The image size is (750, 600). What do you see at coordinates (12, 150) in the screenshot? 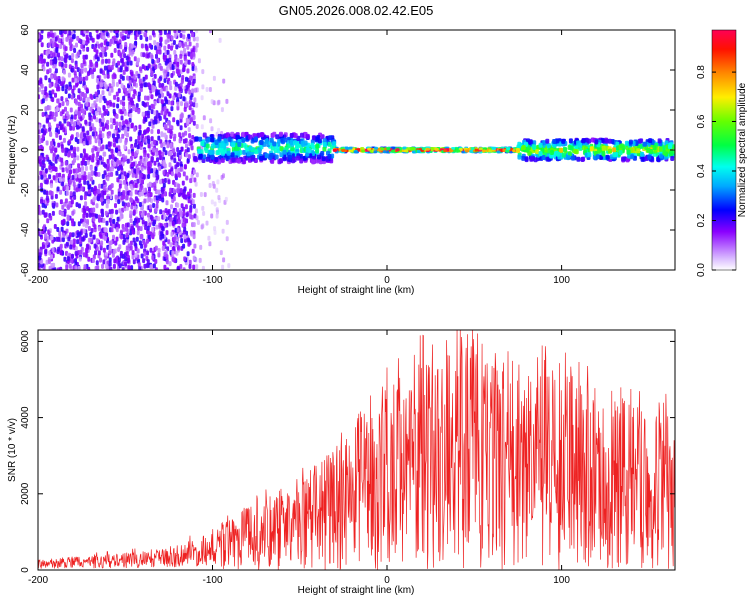
I see `spectrogram-y-axis-label: Frequency (Hz)` at bounding box center [12, 150].